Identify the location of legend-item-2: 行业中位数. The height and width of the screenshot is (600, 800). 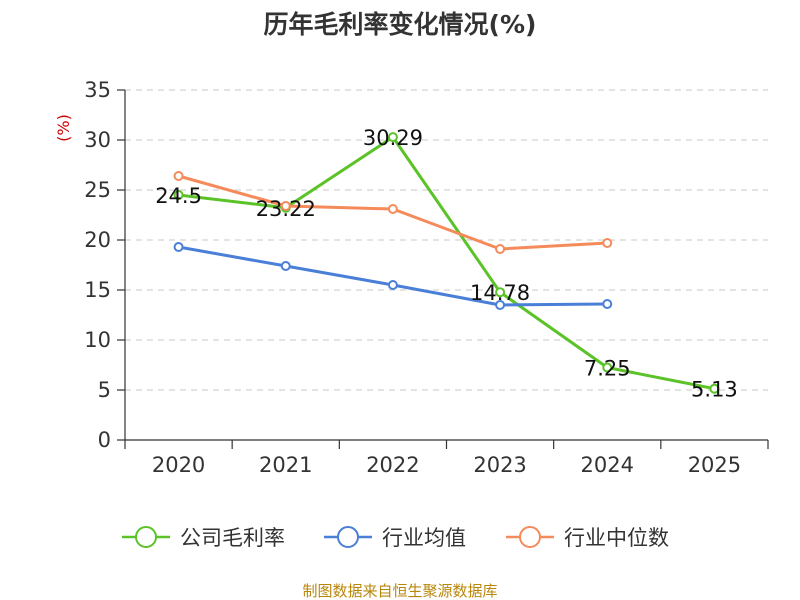
(587, 538).